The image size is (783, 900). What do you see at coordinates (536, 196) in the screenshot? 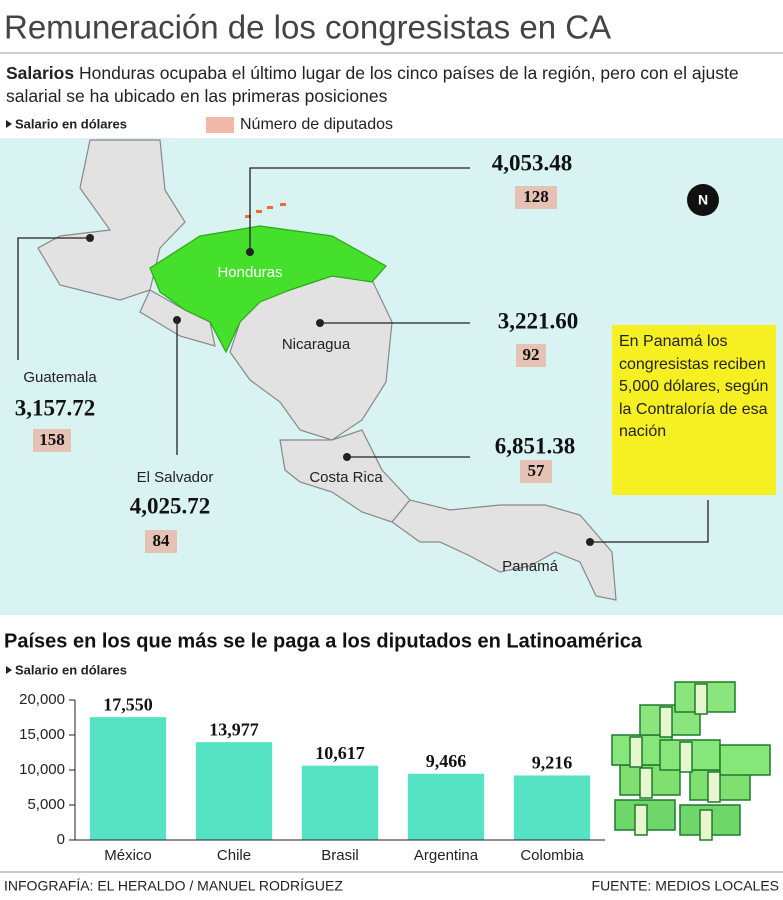
I see `deputies-count: 128` at bounding box center [536, 196].